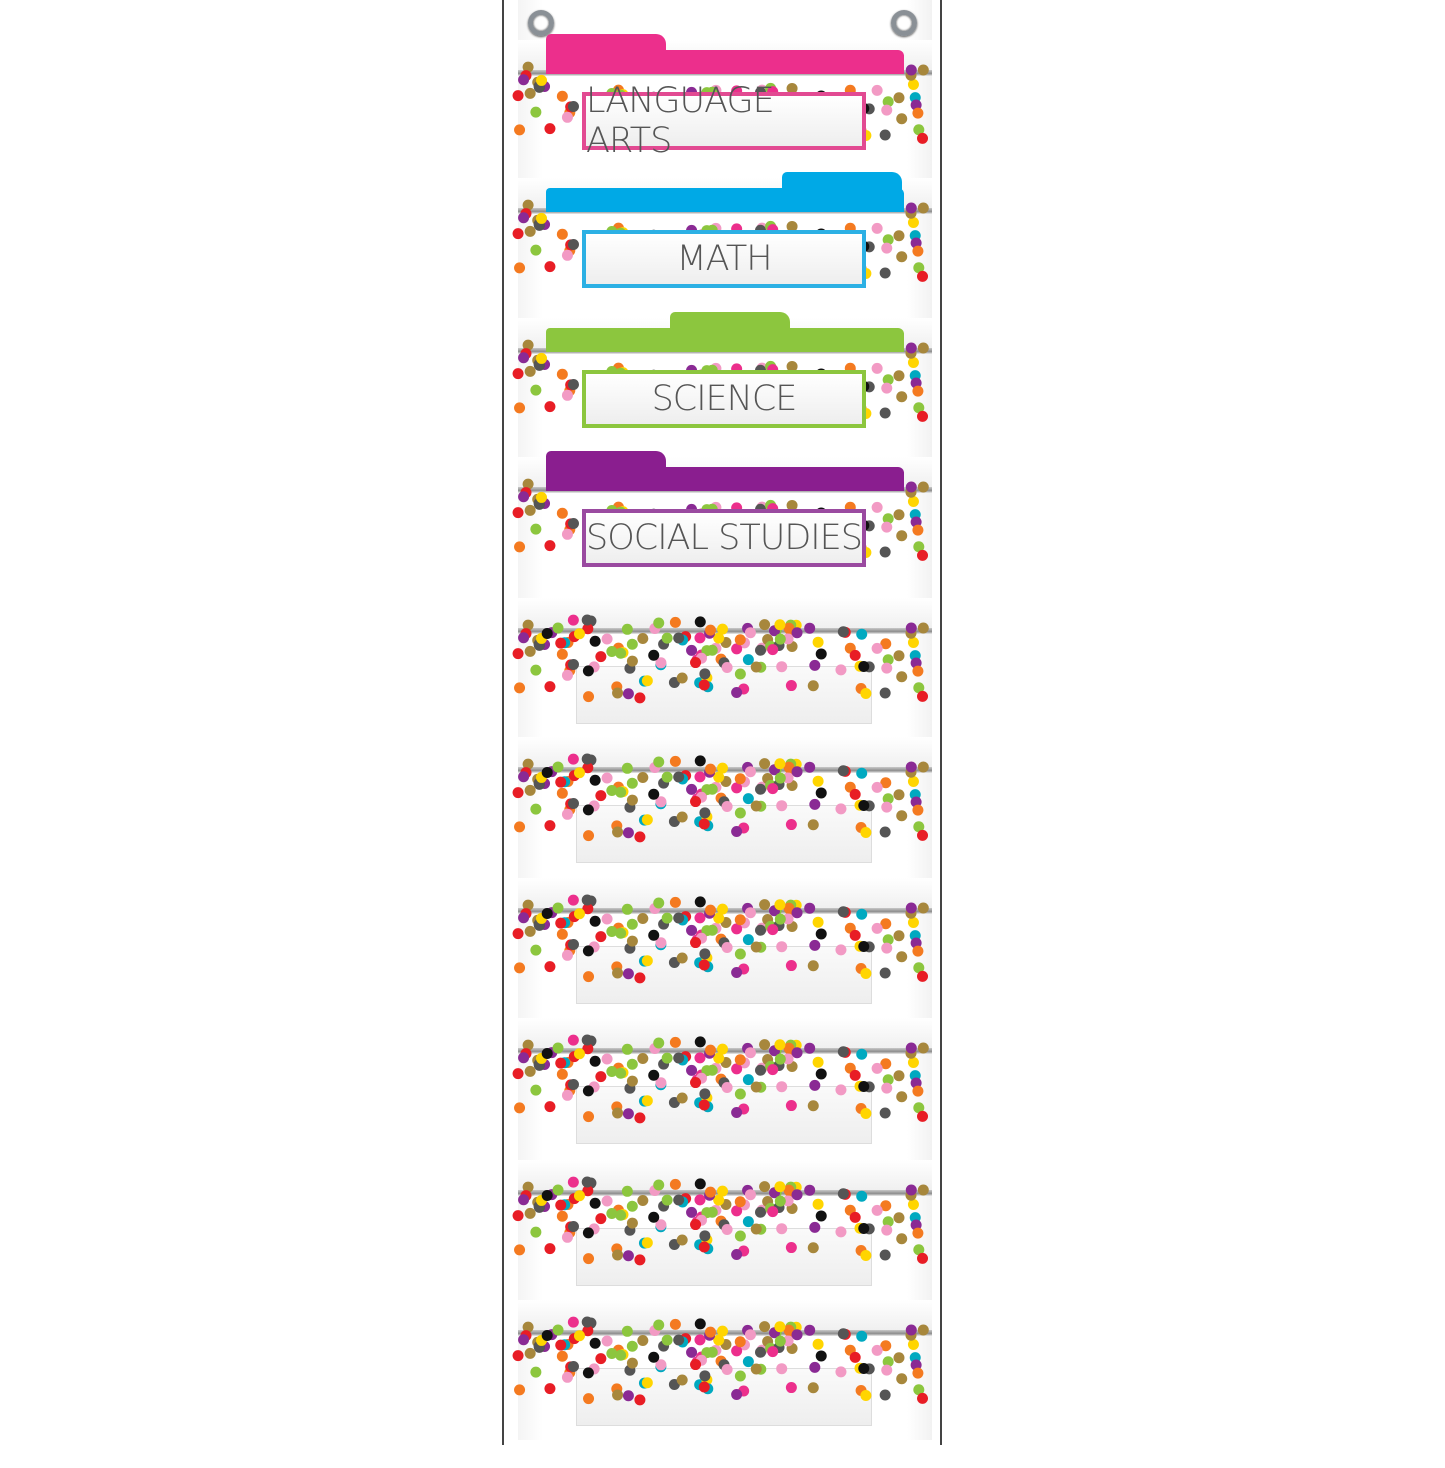 The height and width of the screenshot is (1468, 1445). Describe the element at coordinates (722, 259) in the screenshot. I see `pocket-2: MATH` at that location.